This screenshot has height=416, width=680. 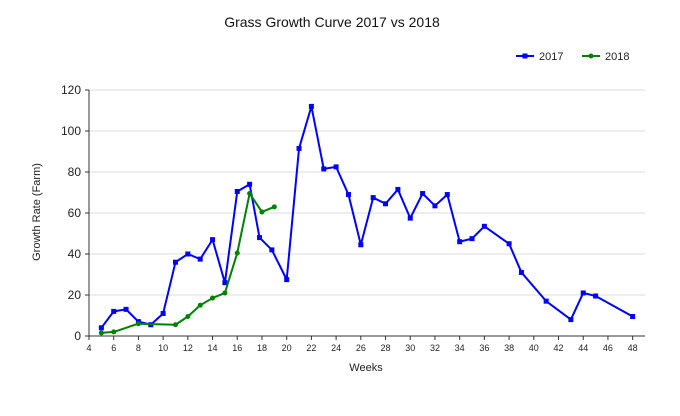 What do you see at coordinates (551, 57) in the screenshot?
I see `legend-label: 2017` at bounding box center [551, 57].